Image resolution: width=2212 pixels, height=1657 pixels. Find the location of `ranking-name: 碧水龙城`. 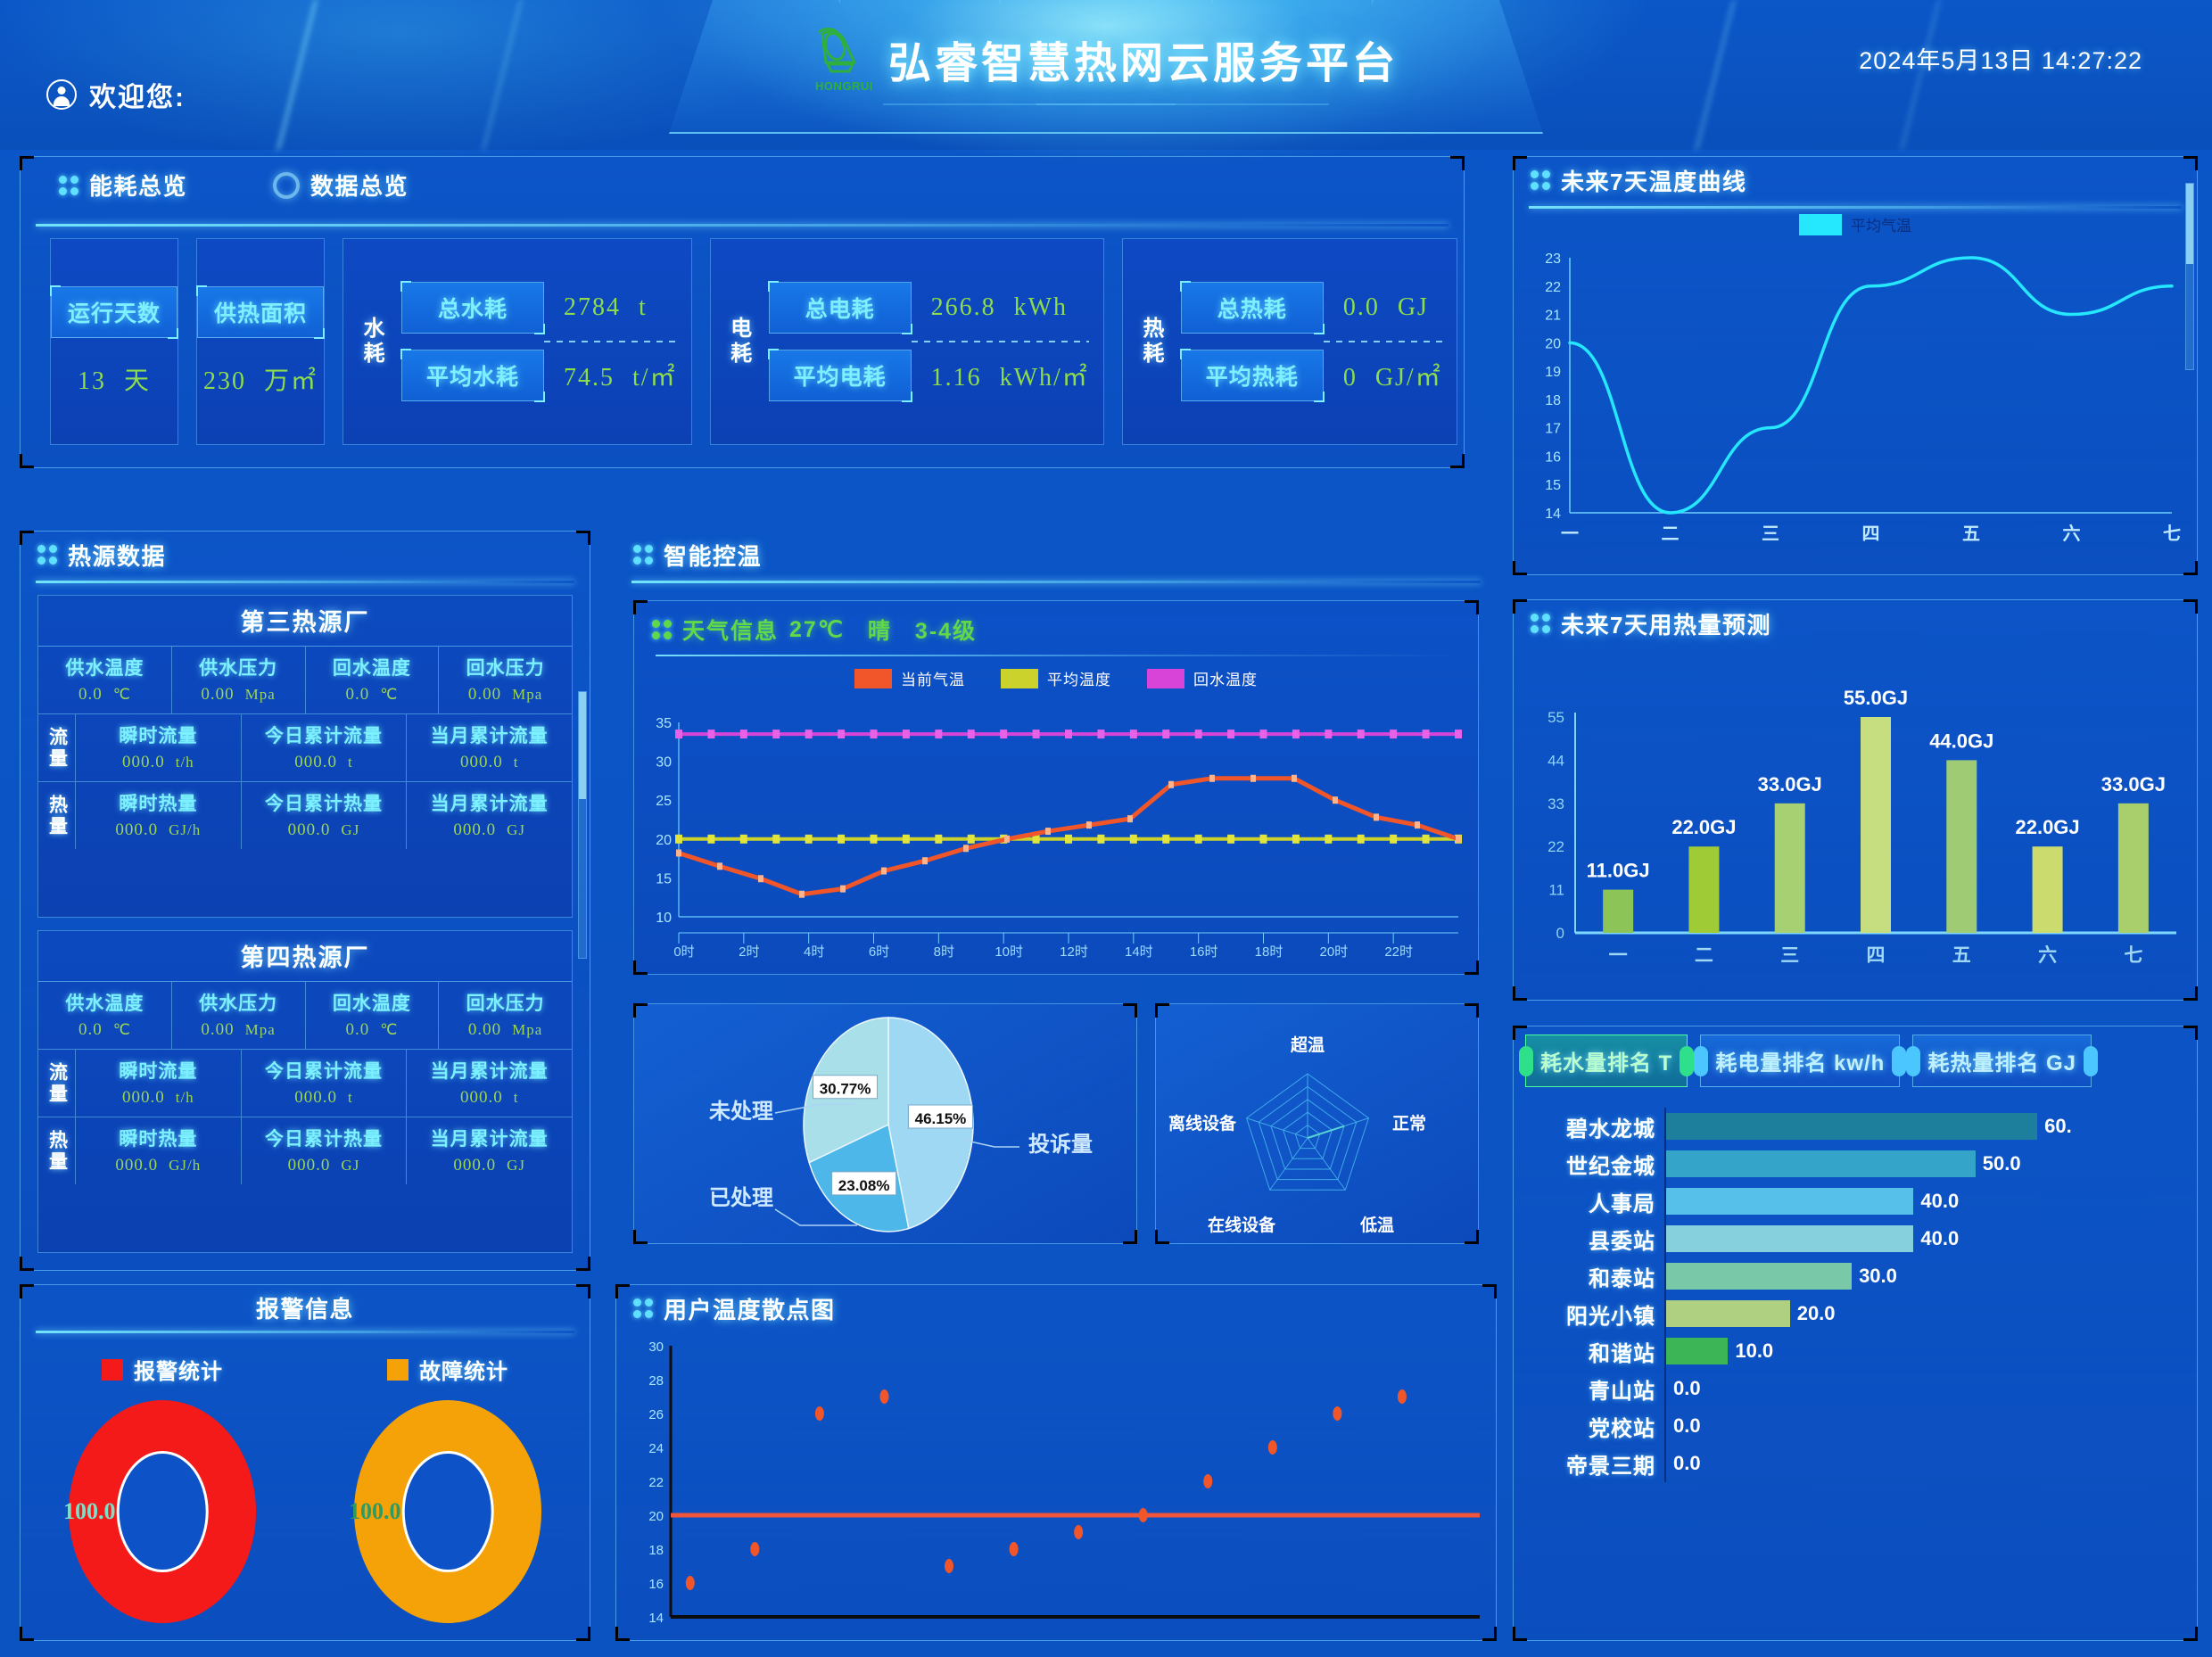

ranking-name: 碧水龙城 is located at coordinates (1611, 1129).